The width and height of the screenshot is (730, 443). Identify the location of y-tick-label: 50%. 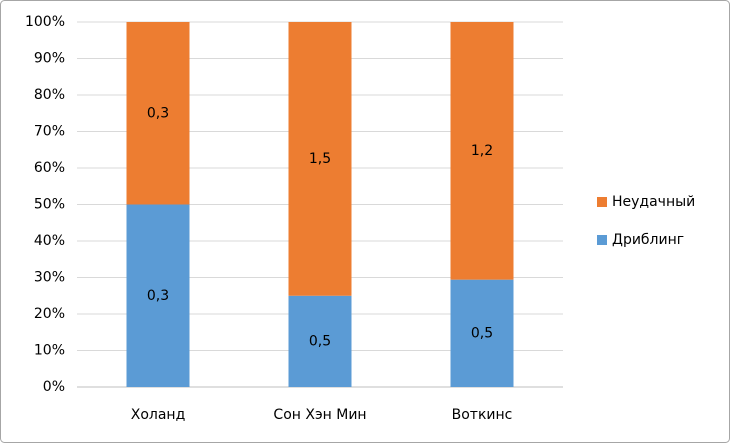
(49, 205).